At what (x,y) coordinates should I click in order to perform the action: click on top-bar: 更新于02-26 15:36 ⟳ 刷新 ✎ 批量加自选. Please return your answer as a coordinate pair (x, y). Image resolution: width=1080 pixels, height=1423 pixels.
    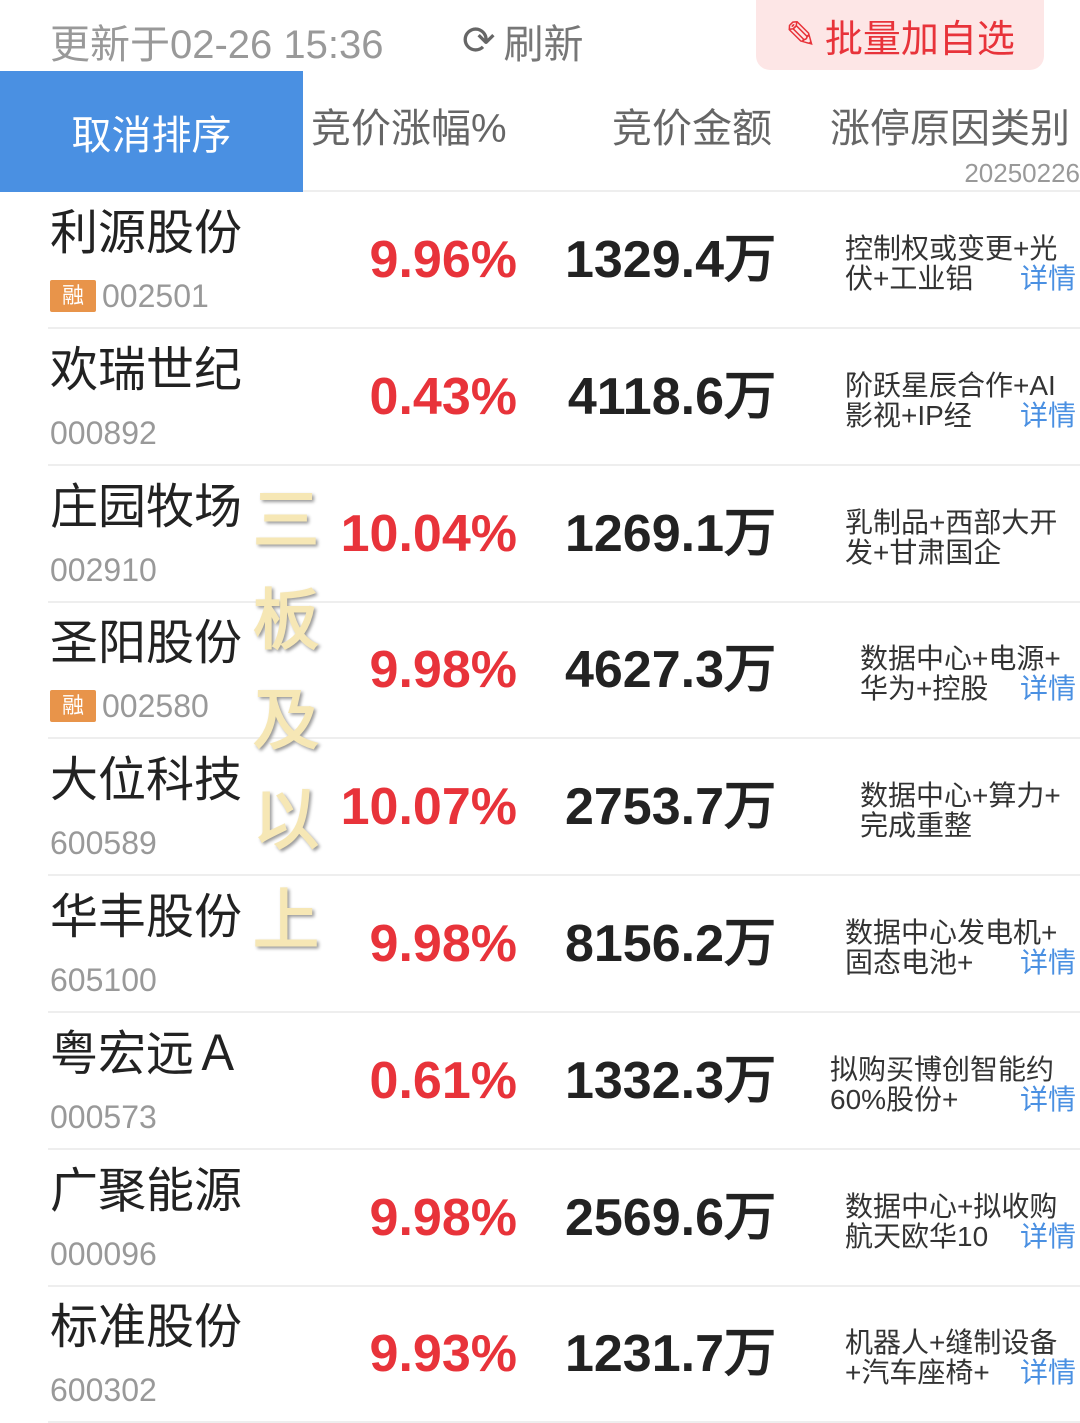
    Looking at the image, I should click on (540, 35).